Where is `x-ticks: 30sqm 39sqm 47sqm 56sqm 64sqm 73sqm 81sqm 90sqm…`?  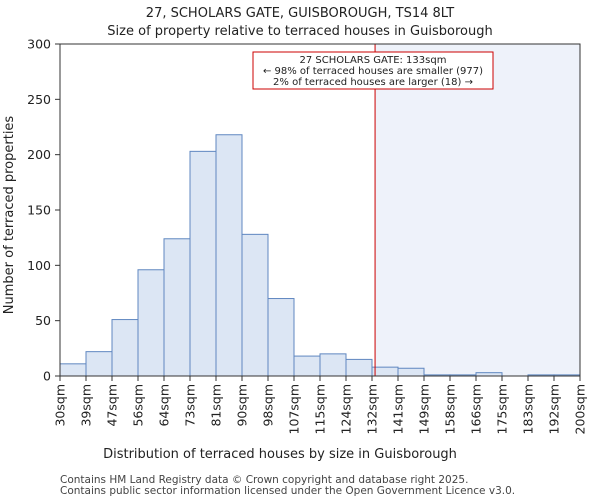
x-ticks: 30sqm 39sqm 47sqm 56sqm 64sqm 73sqm 81sqm 90sqm… is located at coordinates (320, 405).